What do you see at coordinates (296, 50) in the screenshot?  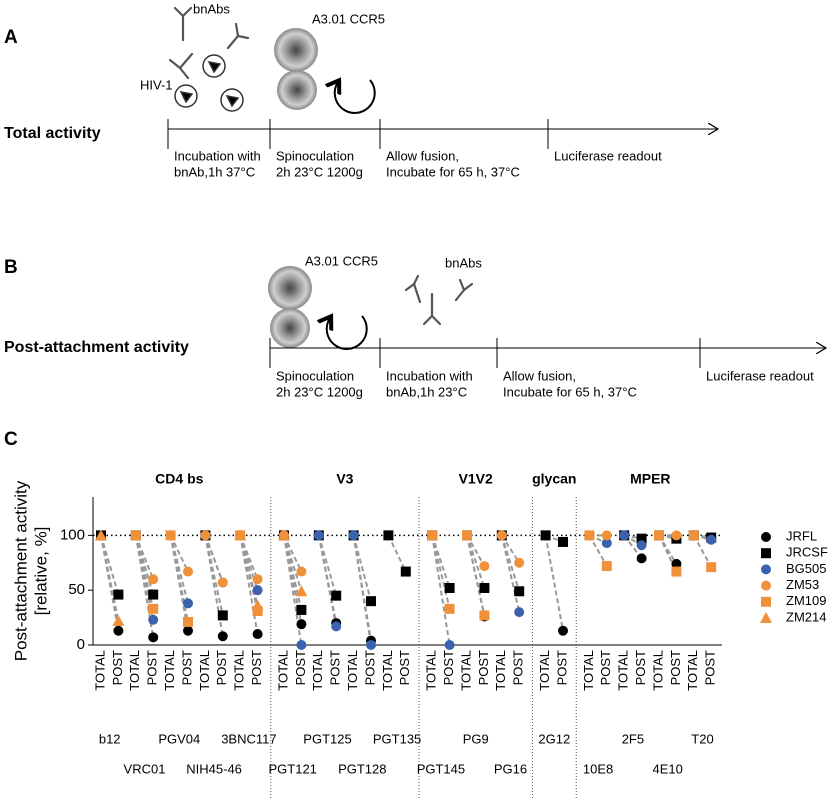 I see `cell-icon` at bounding box center [296, 50].